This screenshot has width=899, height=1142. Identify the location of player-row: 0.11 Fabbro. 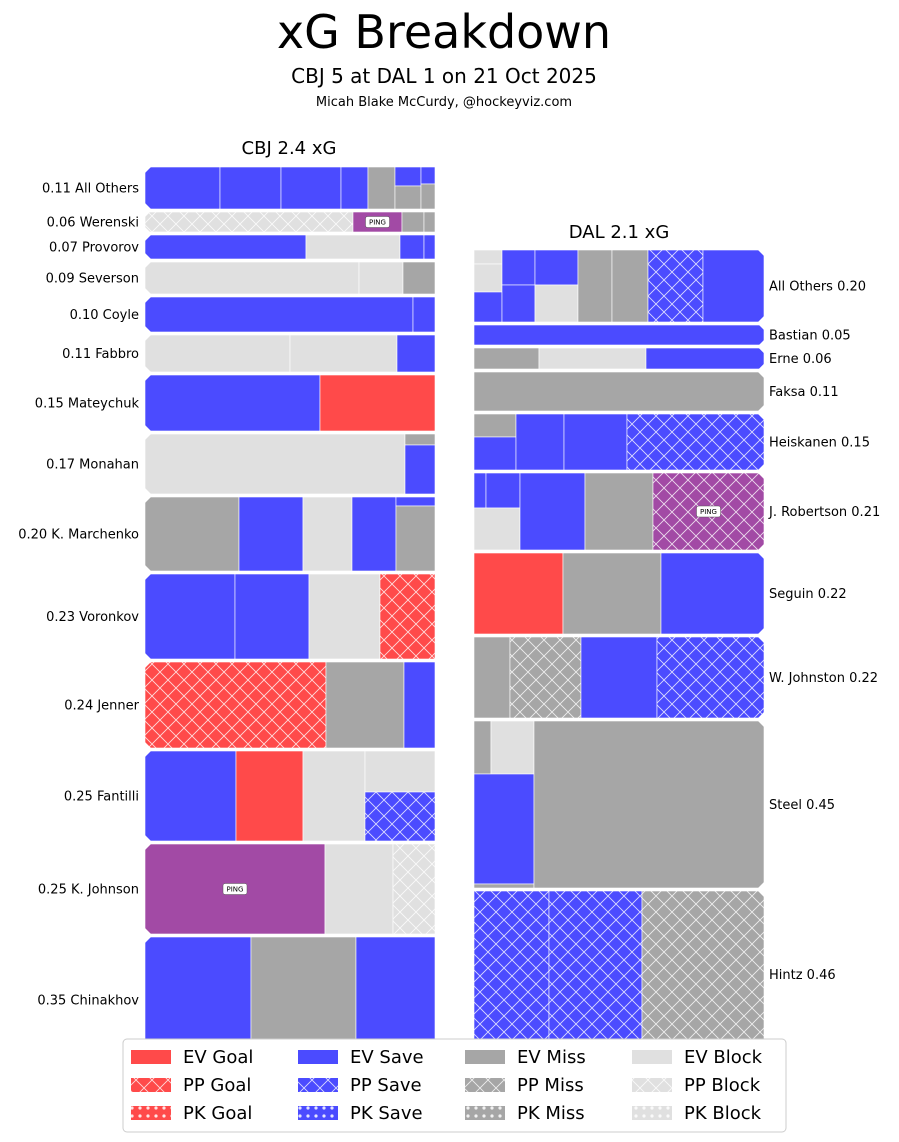
(249, 353).